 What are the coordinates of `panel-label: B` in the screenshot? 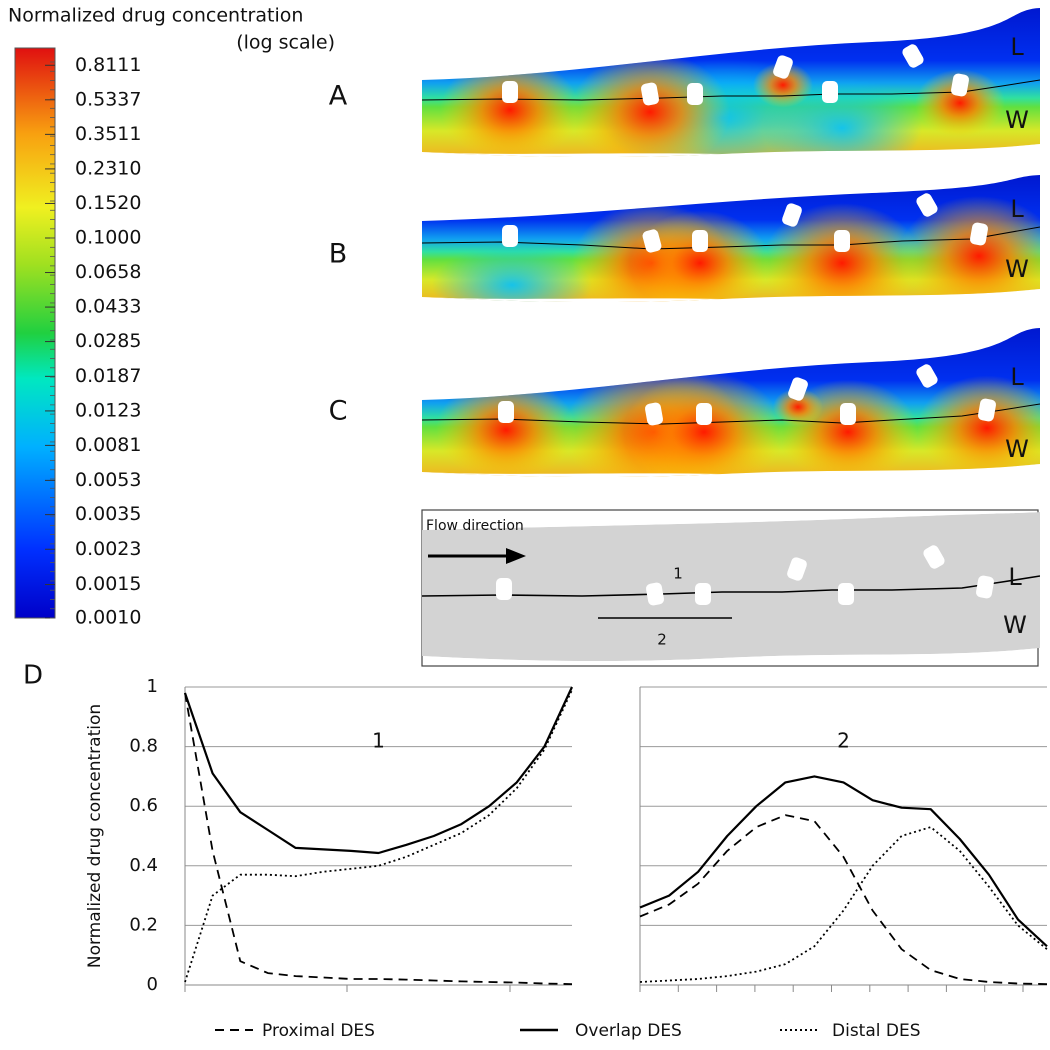 It's located at (338, 254).